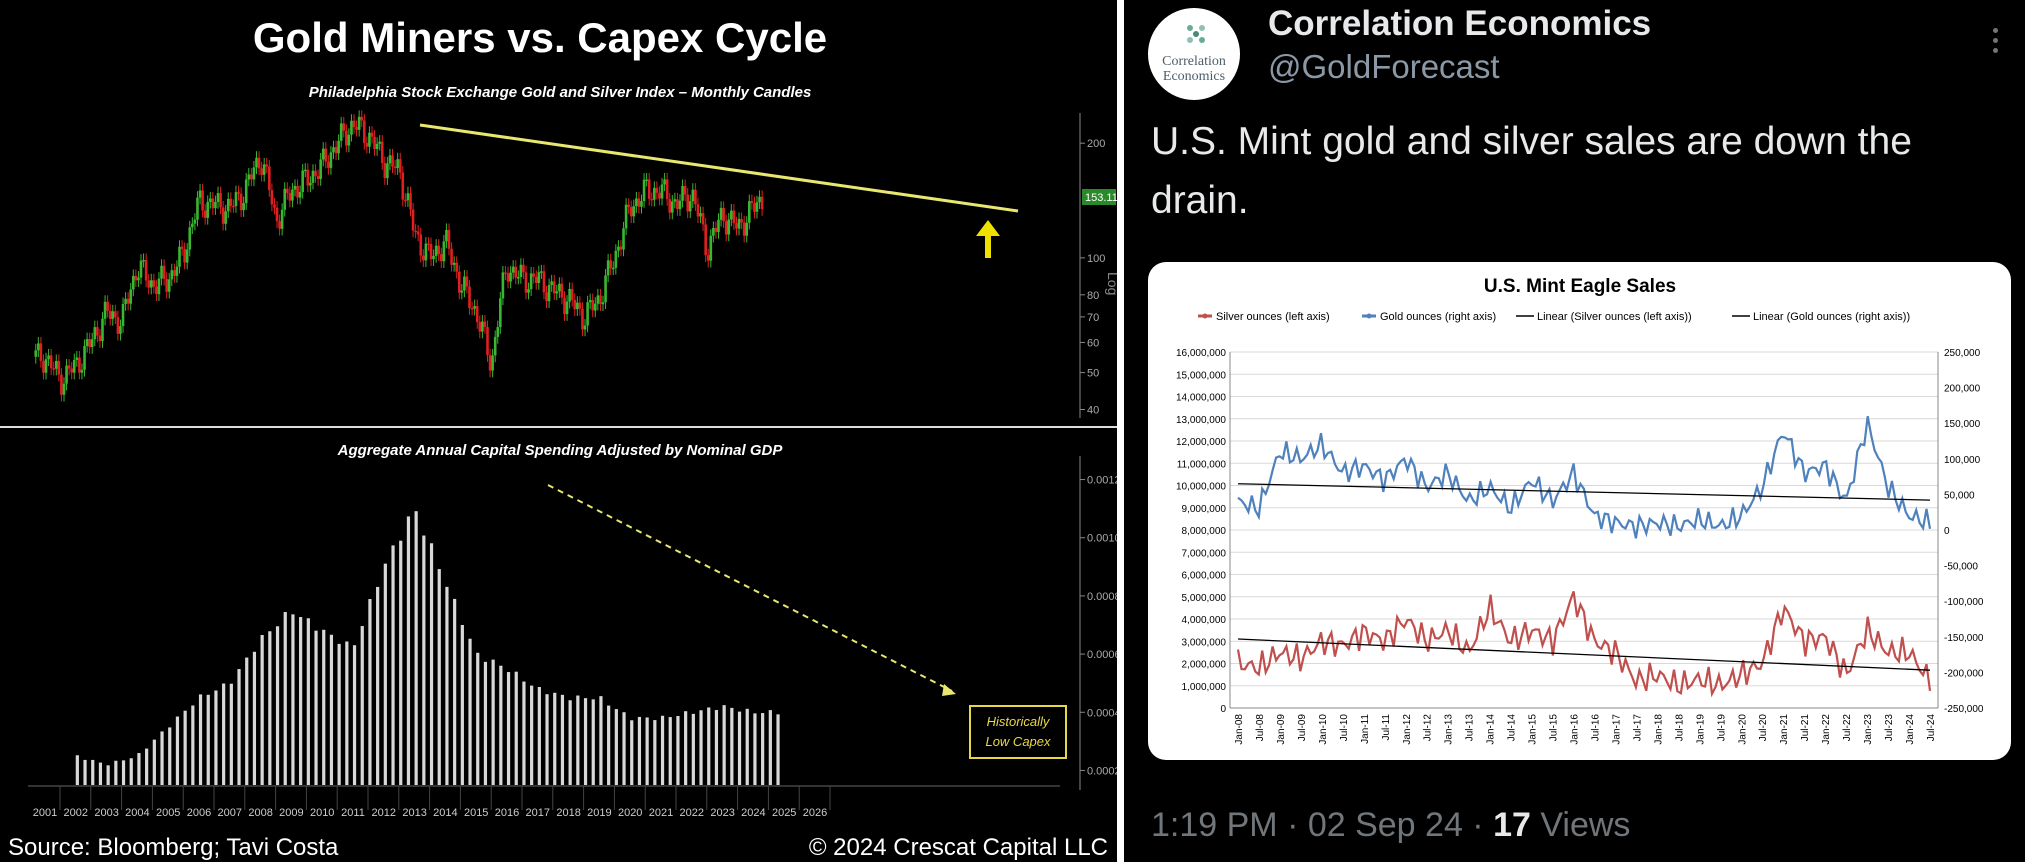  I want to click on legend-silver: Silver ounces (left axis), so click(1273, 317).